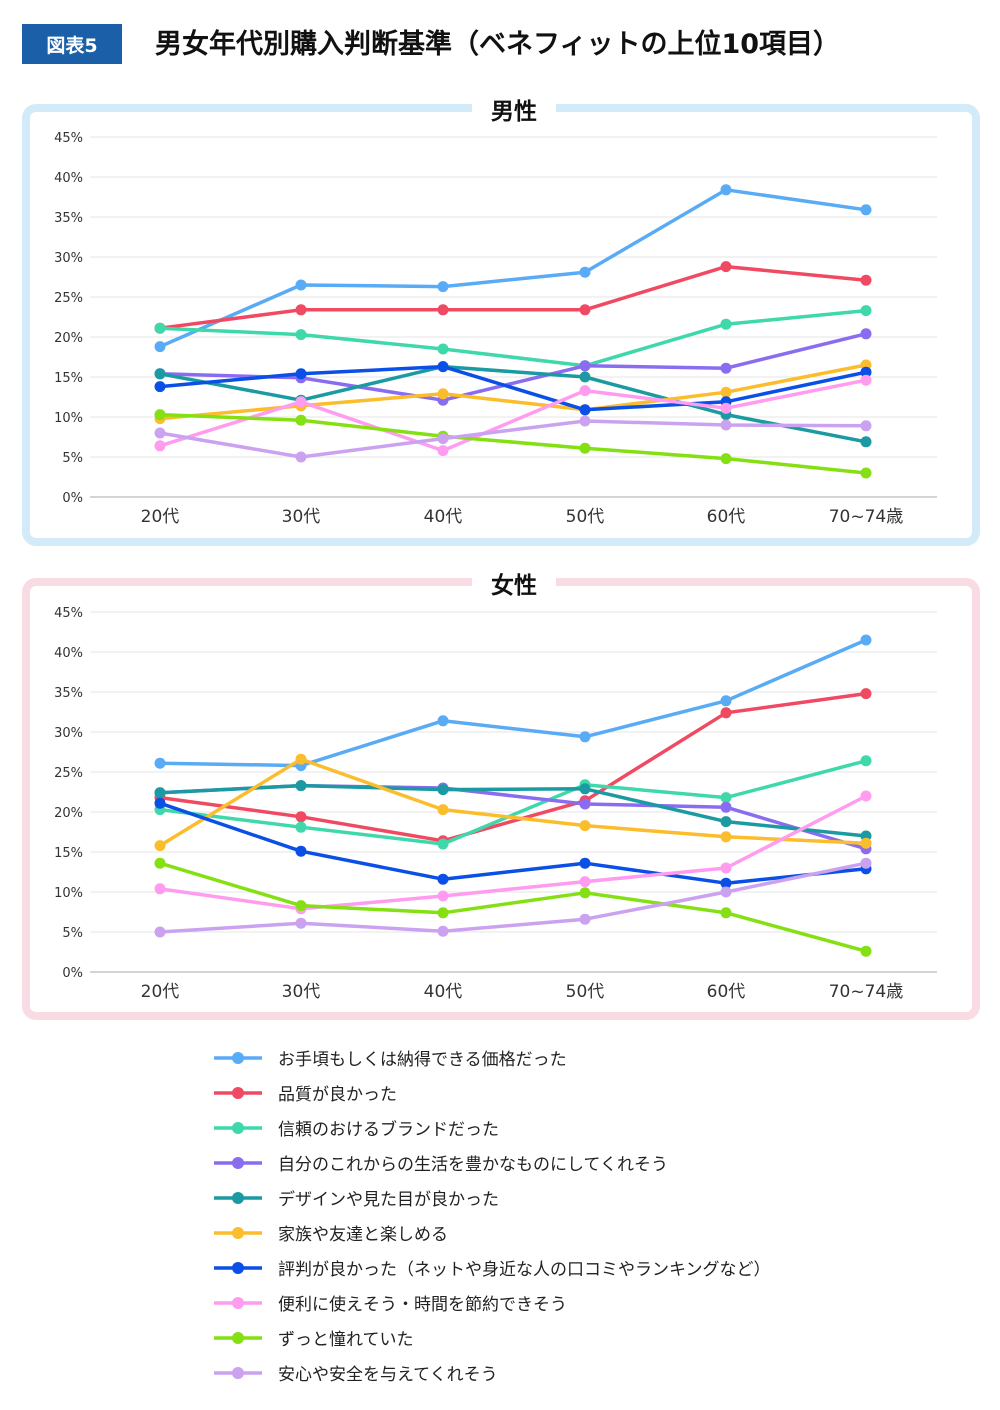  I want to click on legend-label: 品質が良かった, so click(337, 1095).